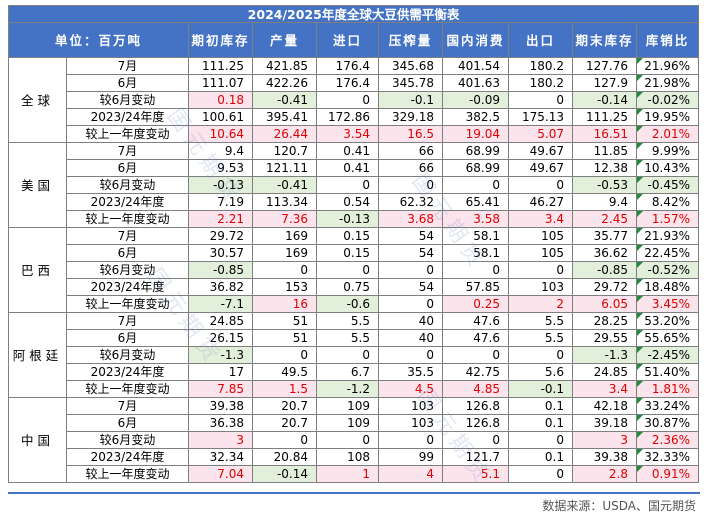  I want to click on cell-value: 6.05, so click(614, 303).